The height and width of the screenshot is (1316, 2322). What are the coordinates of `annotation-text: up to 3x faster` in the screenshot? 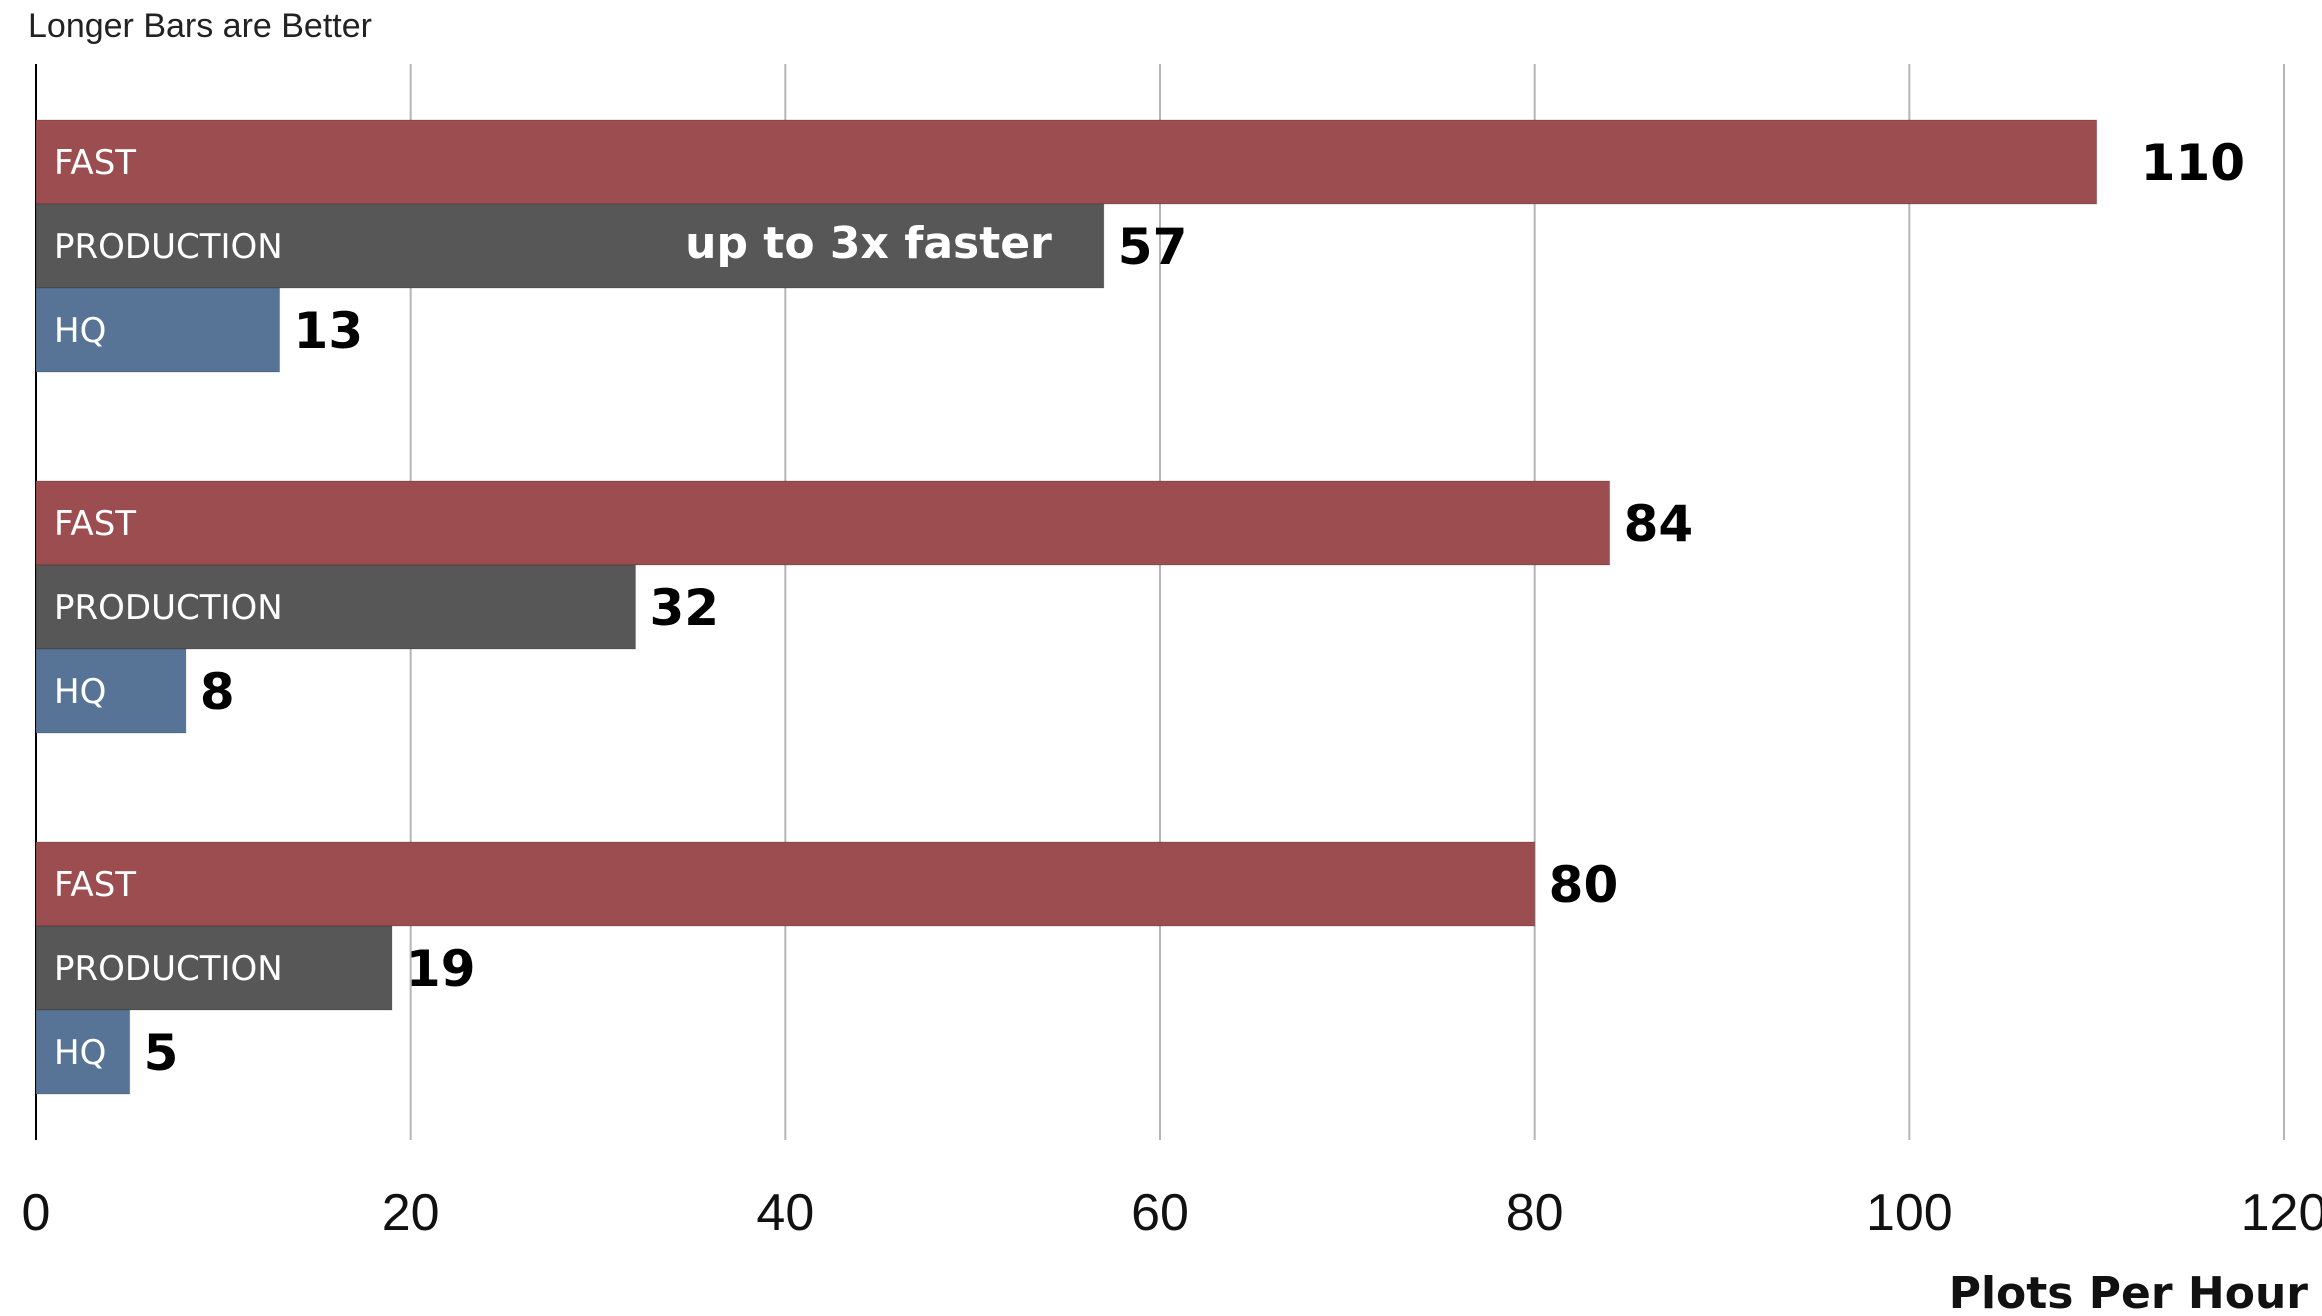 It's located at (868, 243).